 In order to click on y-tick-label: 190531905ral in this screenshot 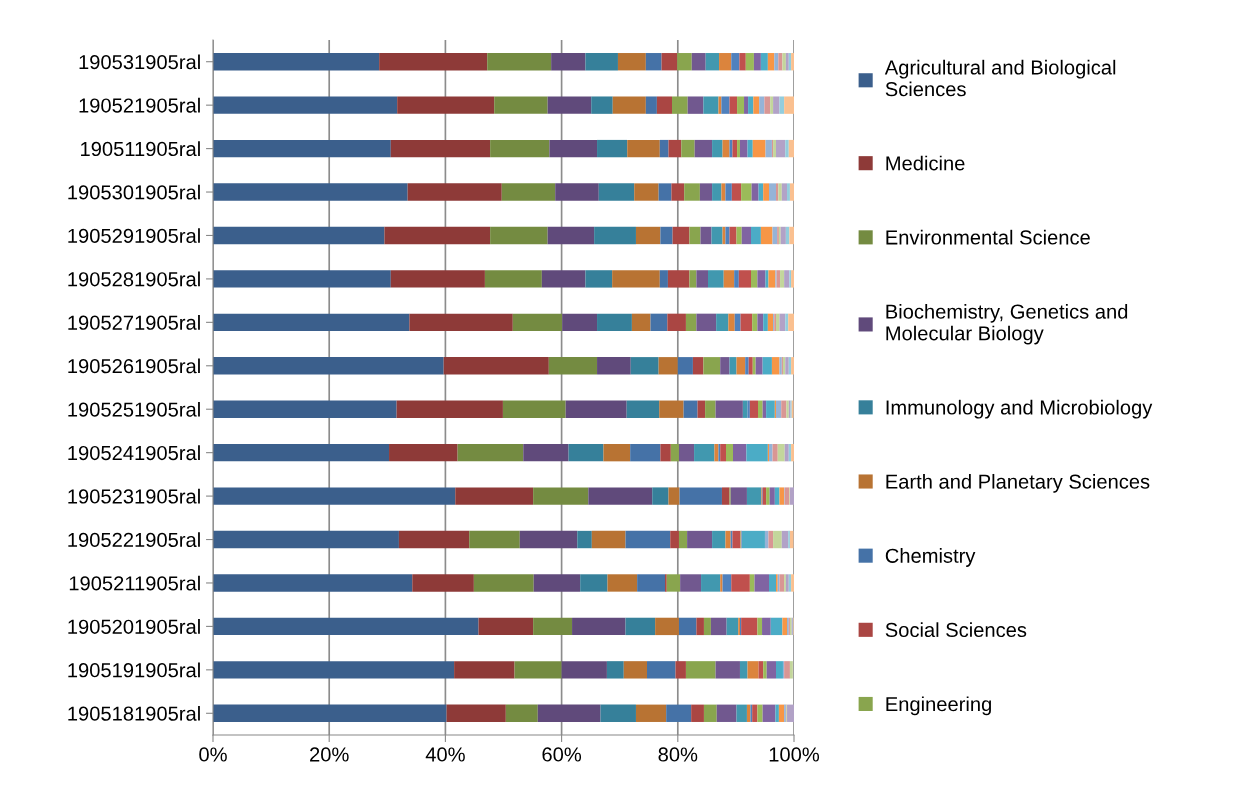, I will do `click(139, 62)`.